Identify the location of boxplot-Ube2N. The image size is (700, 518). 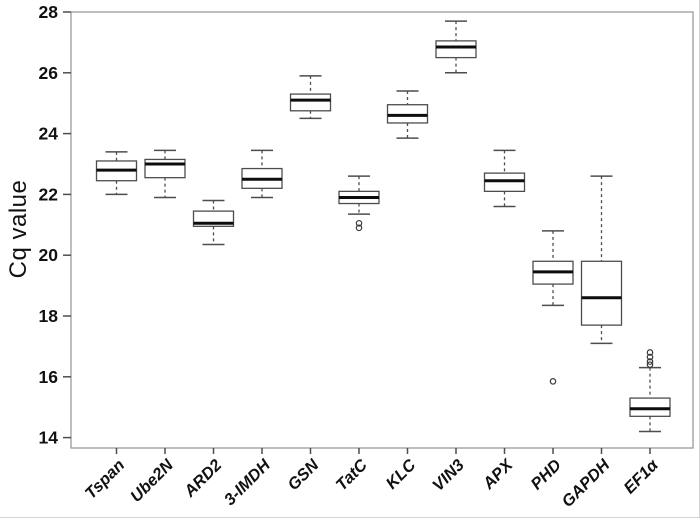
(165, 174).